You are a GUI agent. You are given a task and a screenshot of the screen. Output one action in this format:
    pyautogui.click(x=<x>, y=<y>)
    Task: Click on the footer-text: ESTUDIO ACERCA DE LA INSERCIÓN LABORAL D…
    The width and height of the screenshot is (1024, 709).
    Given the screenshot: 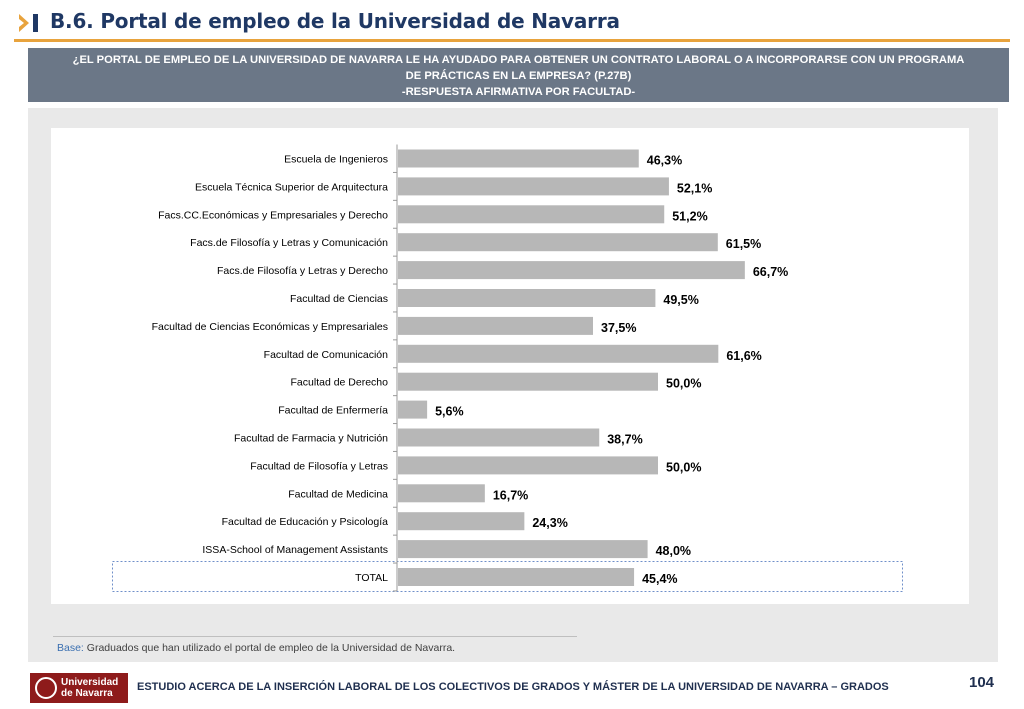 What is the action you would take?
    pyautogui.click(x=513, y=687)
    